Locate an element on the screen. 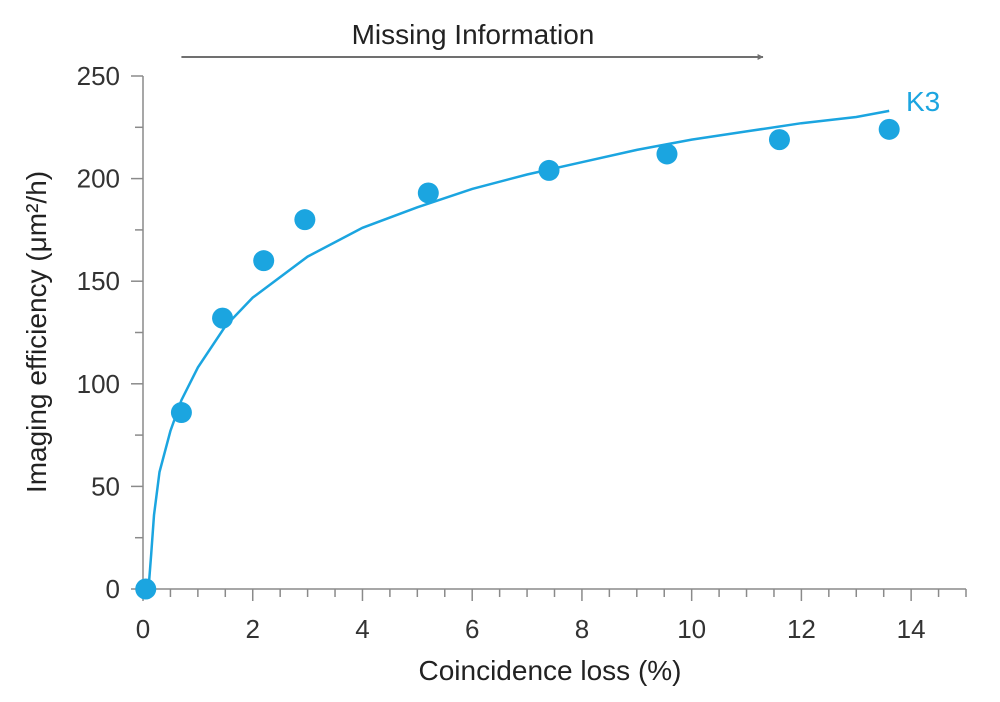 This screenshot has height=702, width=1000. x-tick-label: 14 is located at coordinates (911, 629).